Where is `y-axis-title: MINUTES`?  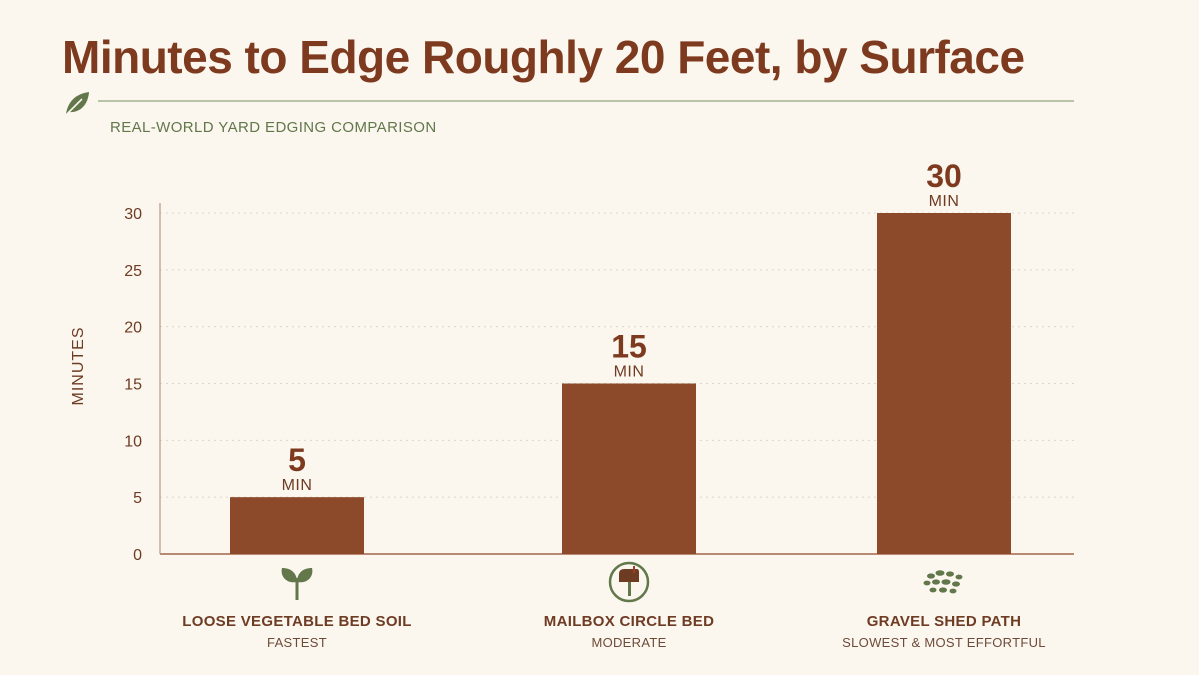 y-axis-title: MINUTES is located at coordinates (78, 366).